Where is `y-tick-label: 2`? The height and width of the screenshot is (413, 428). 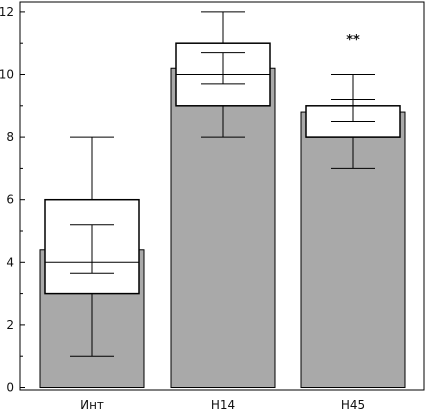 y-tick-label: 2 is located at coordinates (10, 325).